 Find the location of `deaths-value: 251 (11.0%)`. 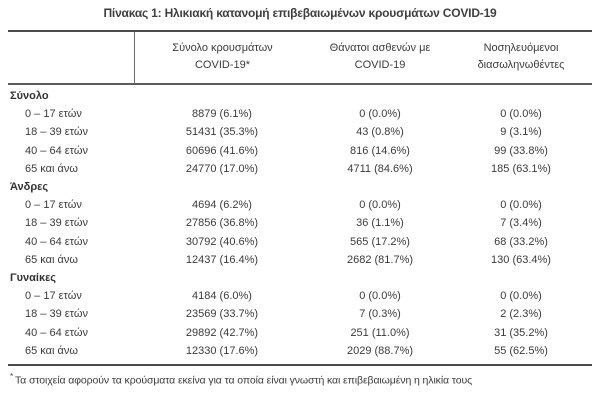

deaths-value: 251 (11.0%) is located at coordinates (380, 332).